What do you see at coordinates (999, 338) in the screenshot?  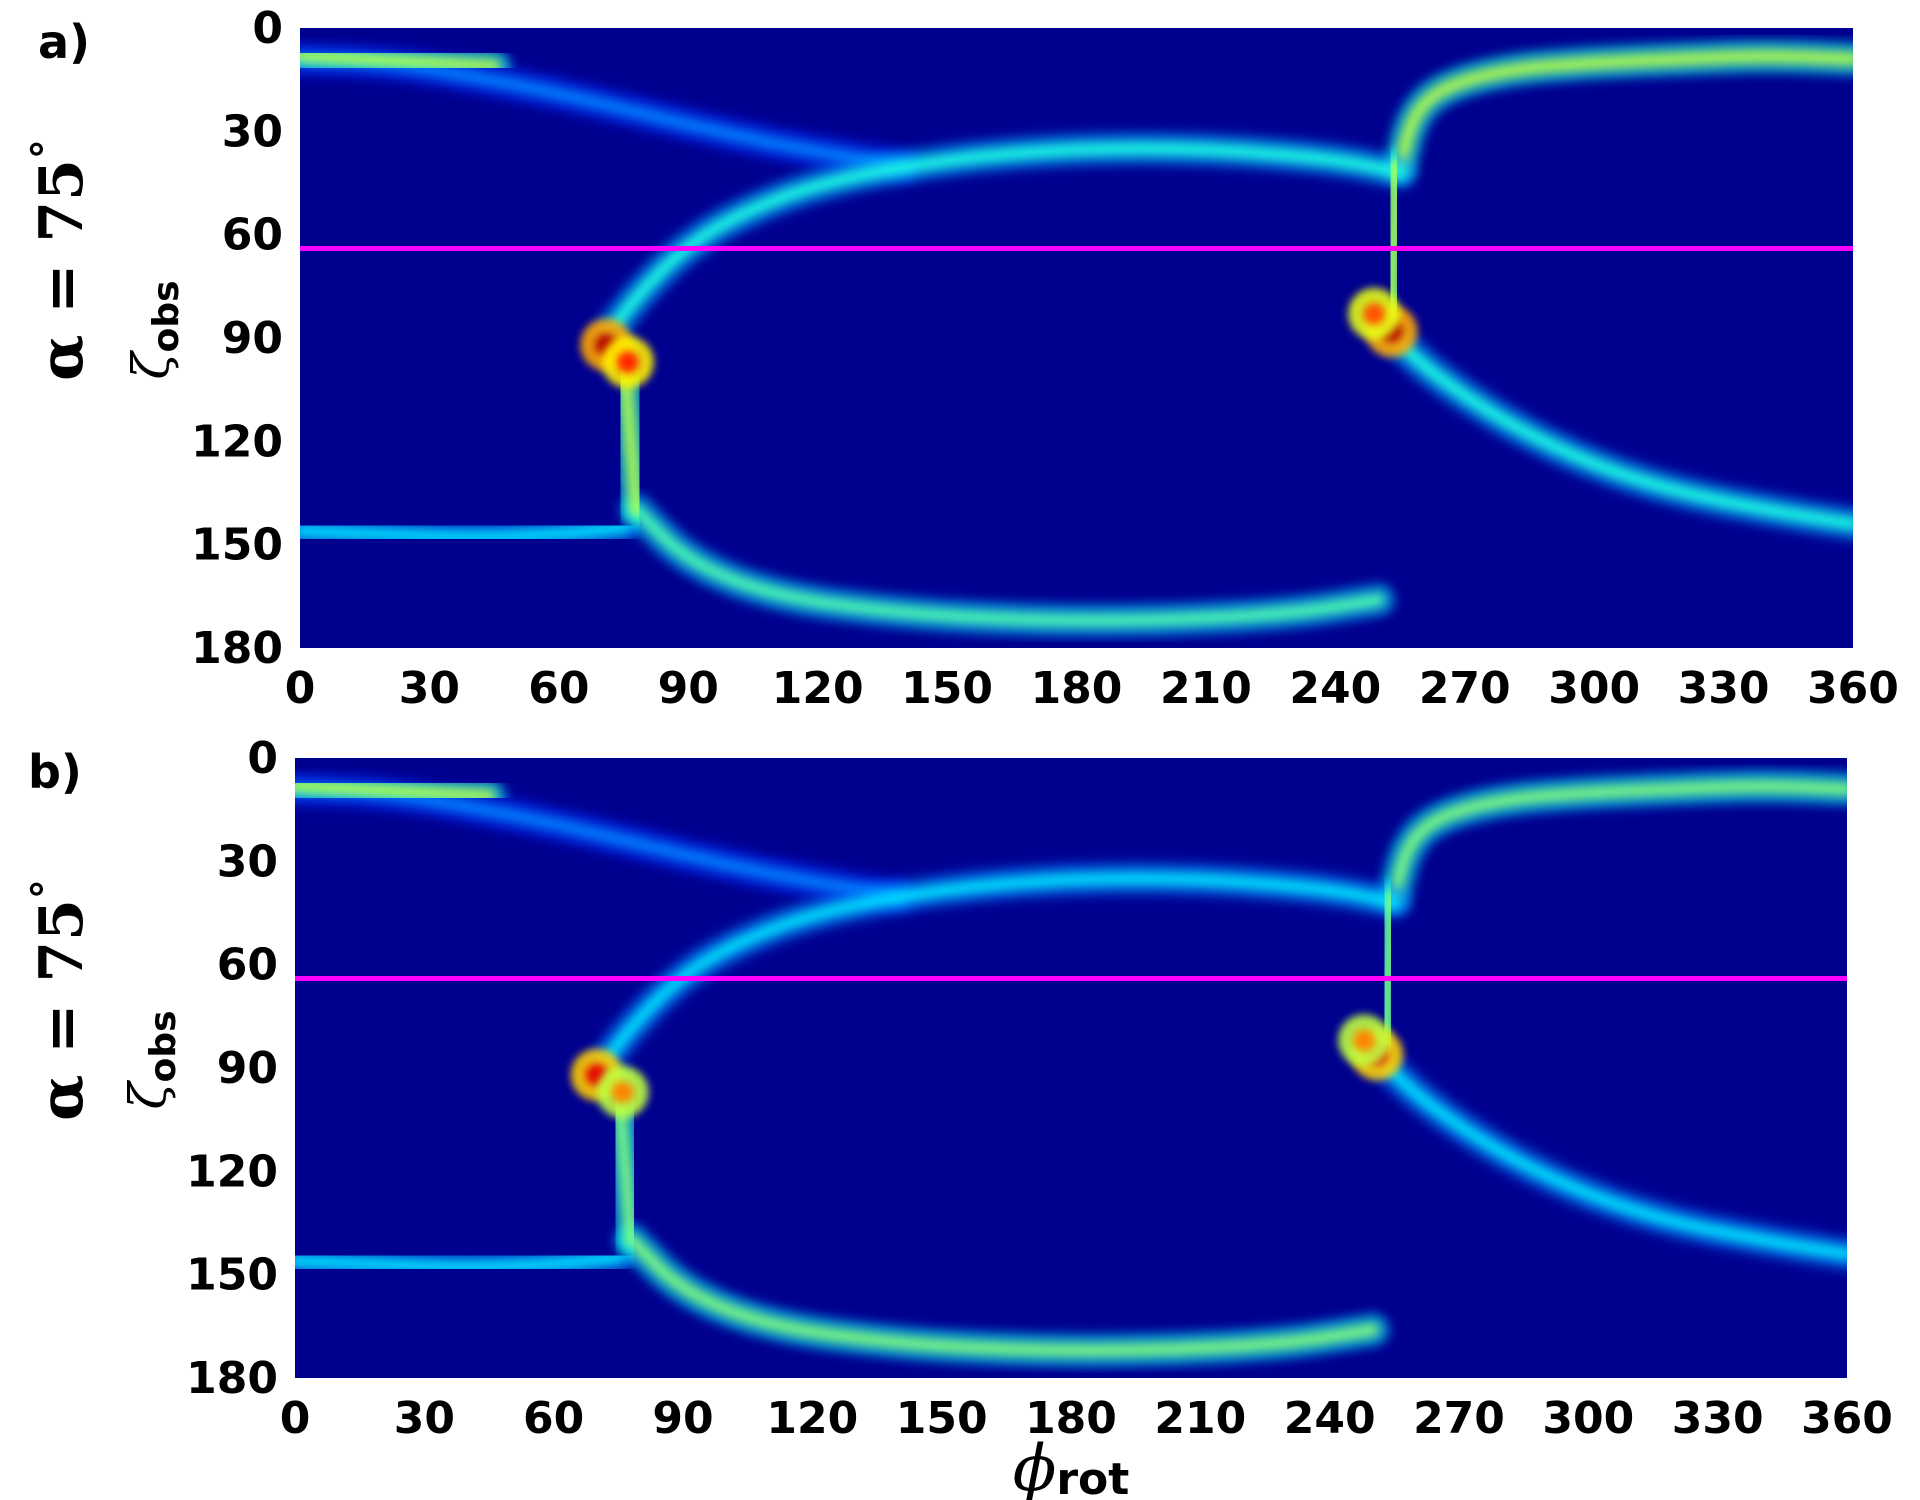 I see `panel-a-heatmap-hotspots` at bounding box center [999, 338].